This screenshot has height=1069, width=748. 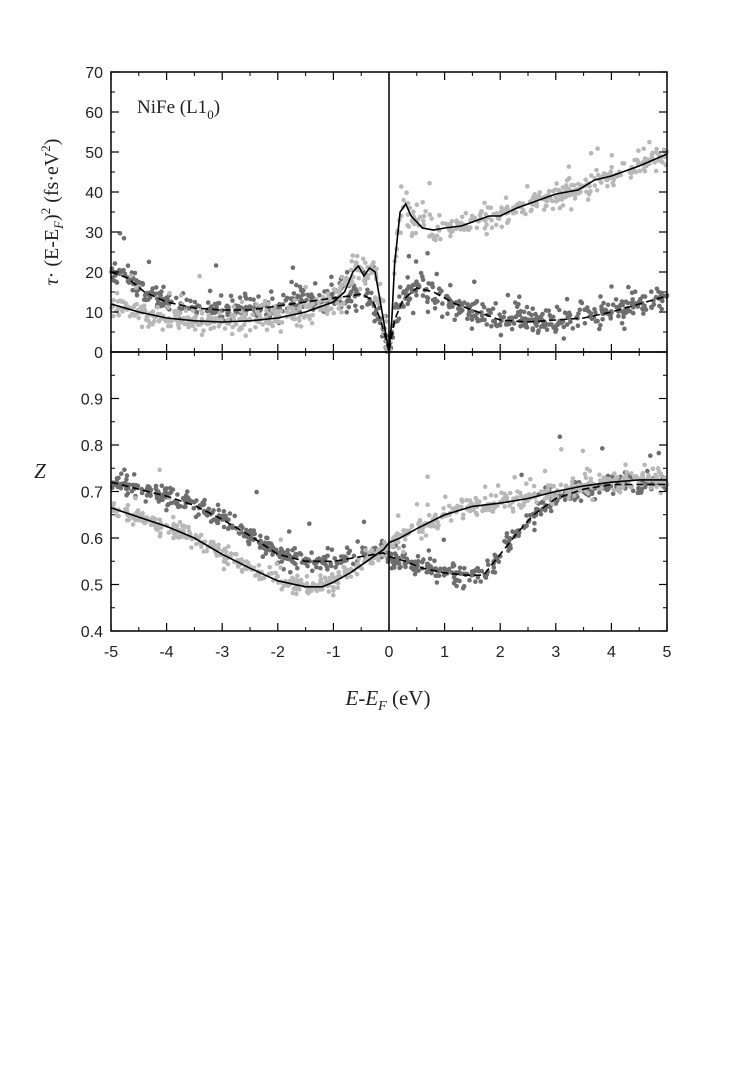 I want to click on x-tick-label: -3, so click(x=222, y=652).